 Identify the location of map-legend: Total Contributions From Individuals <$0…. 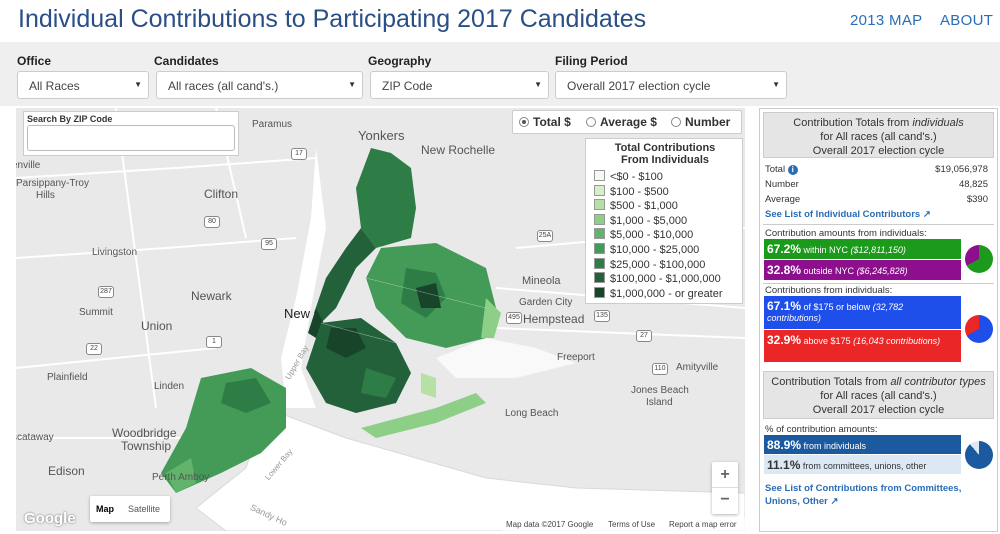
(664, 221).